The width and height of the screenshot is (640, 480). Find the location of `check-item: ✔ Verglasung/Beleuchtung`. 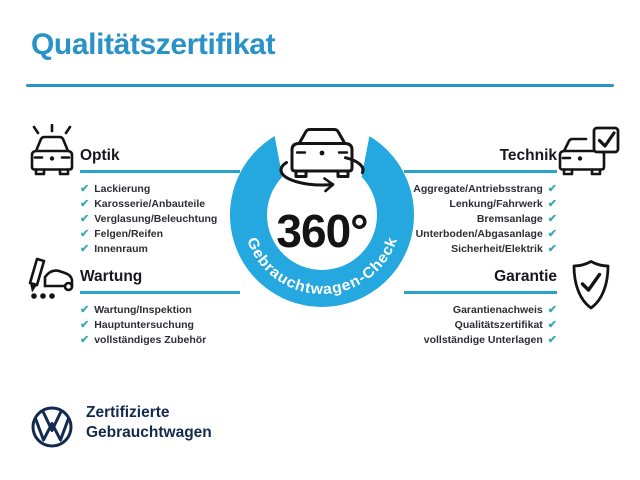

check-item: ✔ Verglasung/Beleuchtung is located at coordinates (160, 219).